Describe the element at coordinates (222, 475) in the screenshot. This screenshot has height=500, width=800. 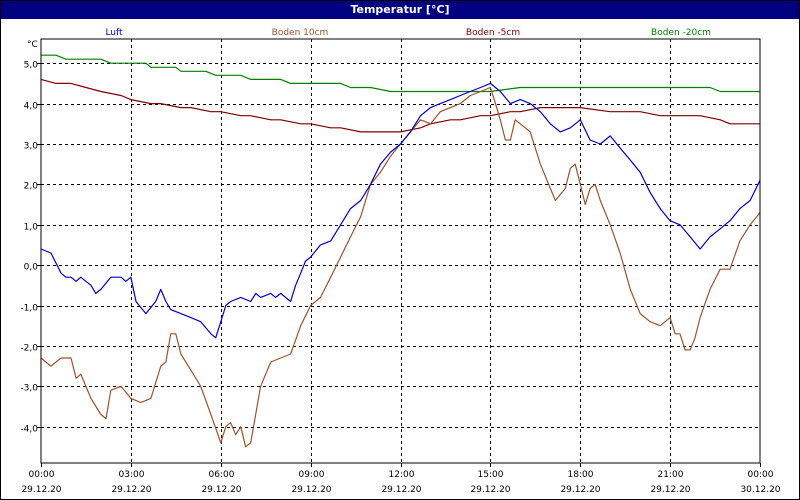
I see `x-tick-time-label: 06:00` at that location.